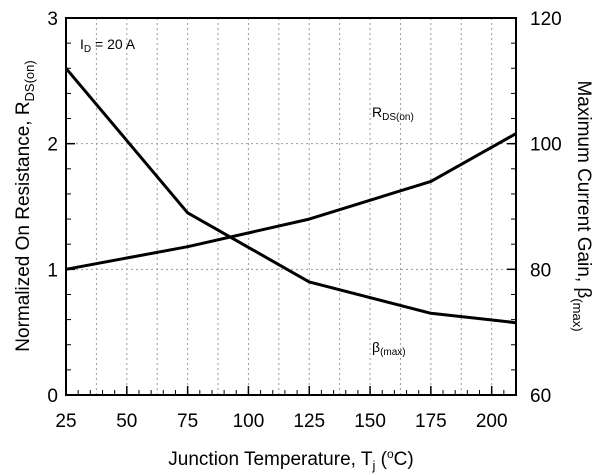 Image resolution: width=603 pixels, height=475 pixels. What do you see at coordinates (187, 421) in the screenshot?
I see `x-tick-label: 75` at bounding box center [187, 421].